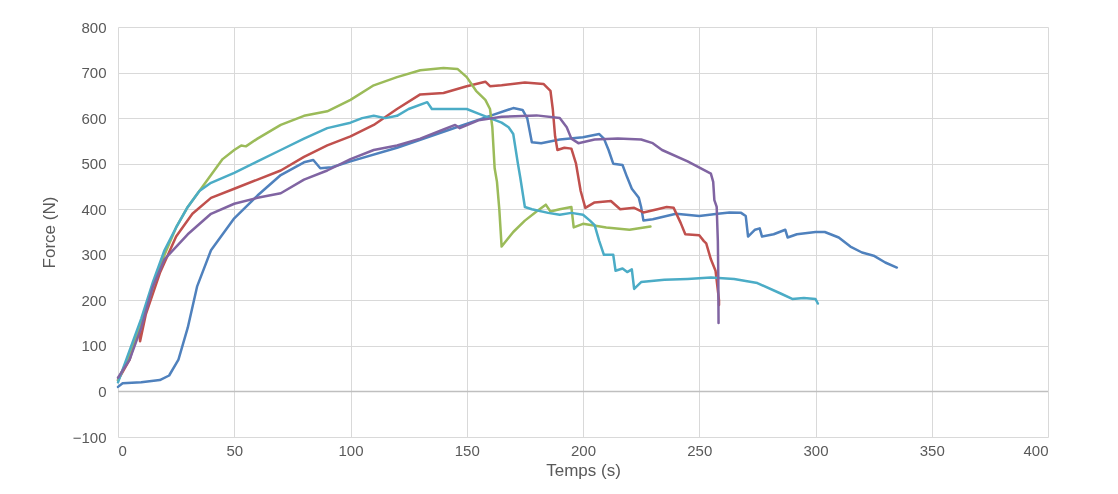 Image resolution: width=1118 pixels, height=494 pixels. I want to click on x-tick-label: 250, so click(700, 450).